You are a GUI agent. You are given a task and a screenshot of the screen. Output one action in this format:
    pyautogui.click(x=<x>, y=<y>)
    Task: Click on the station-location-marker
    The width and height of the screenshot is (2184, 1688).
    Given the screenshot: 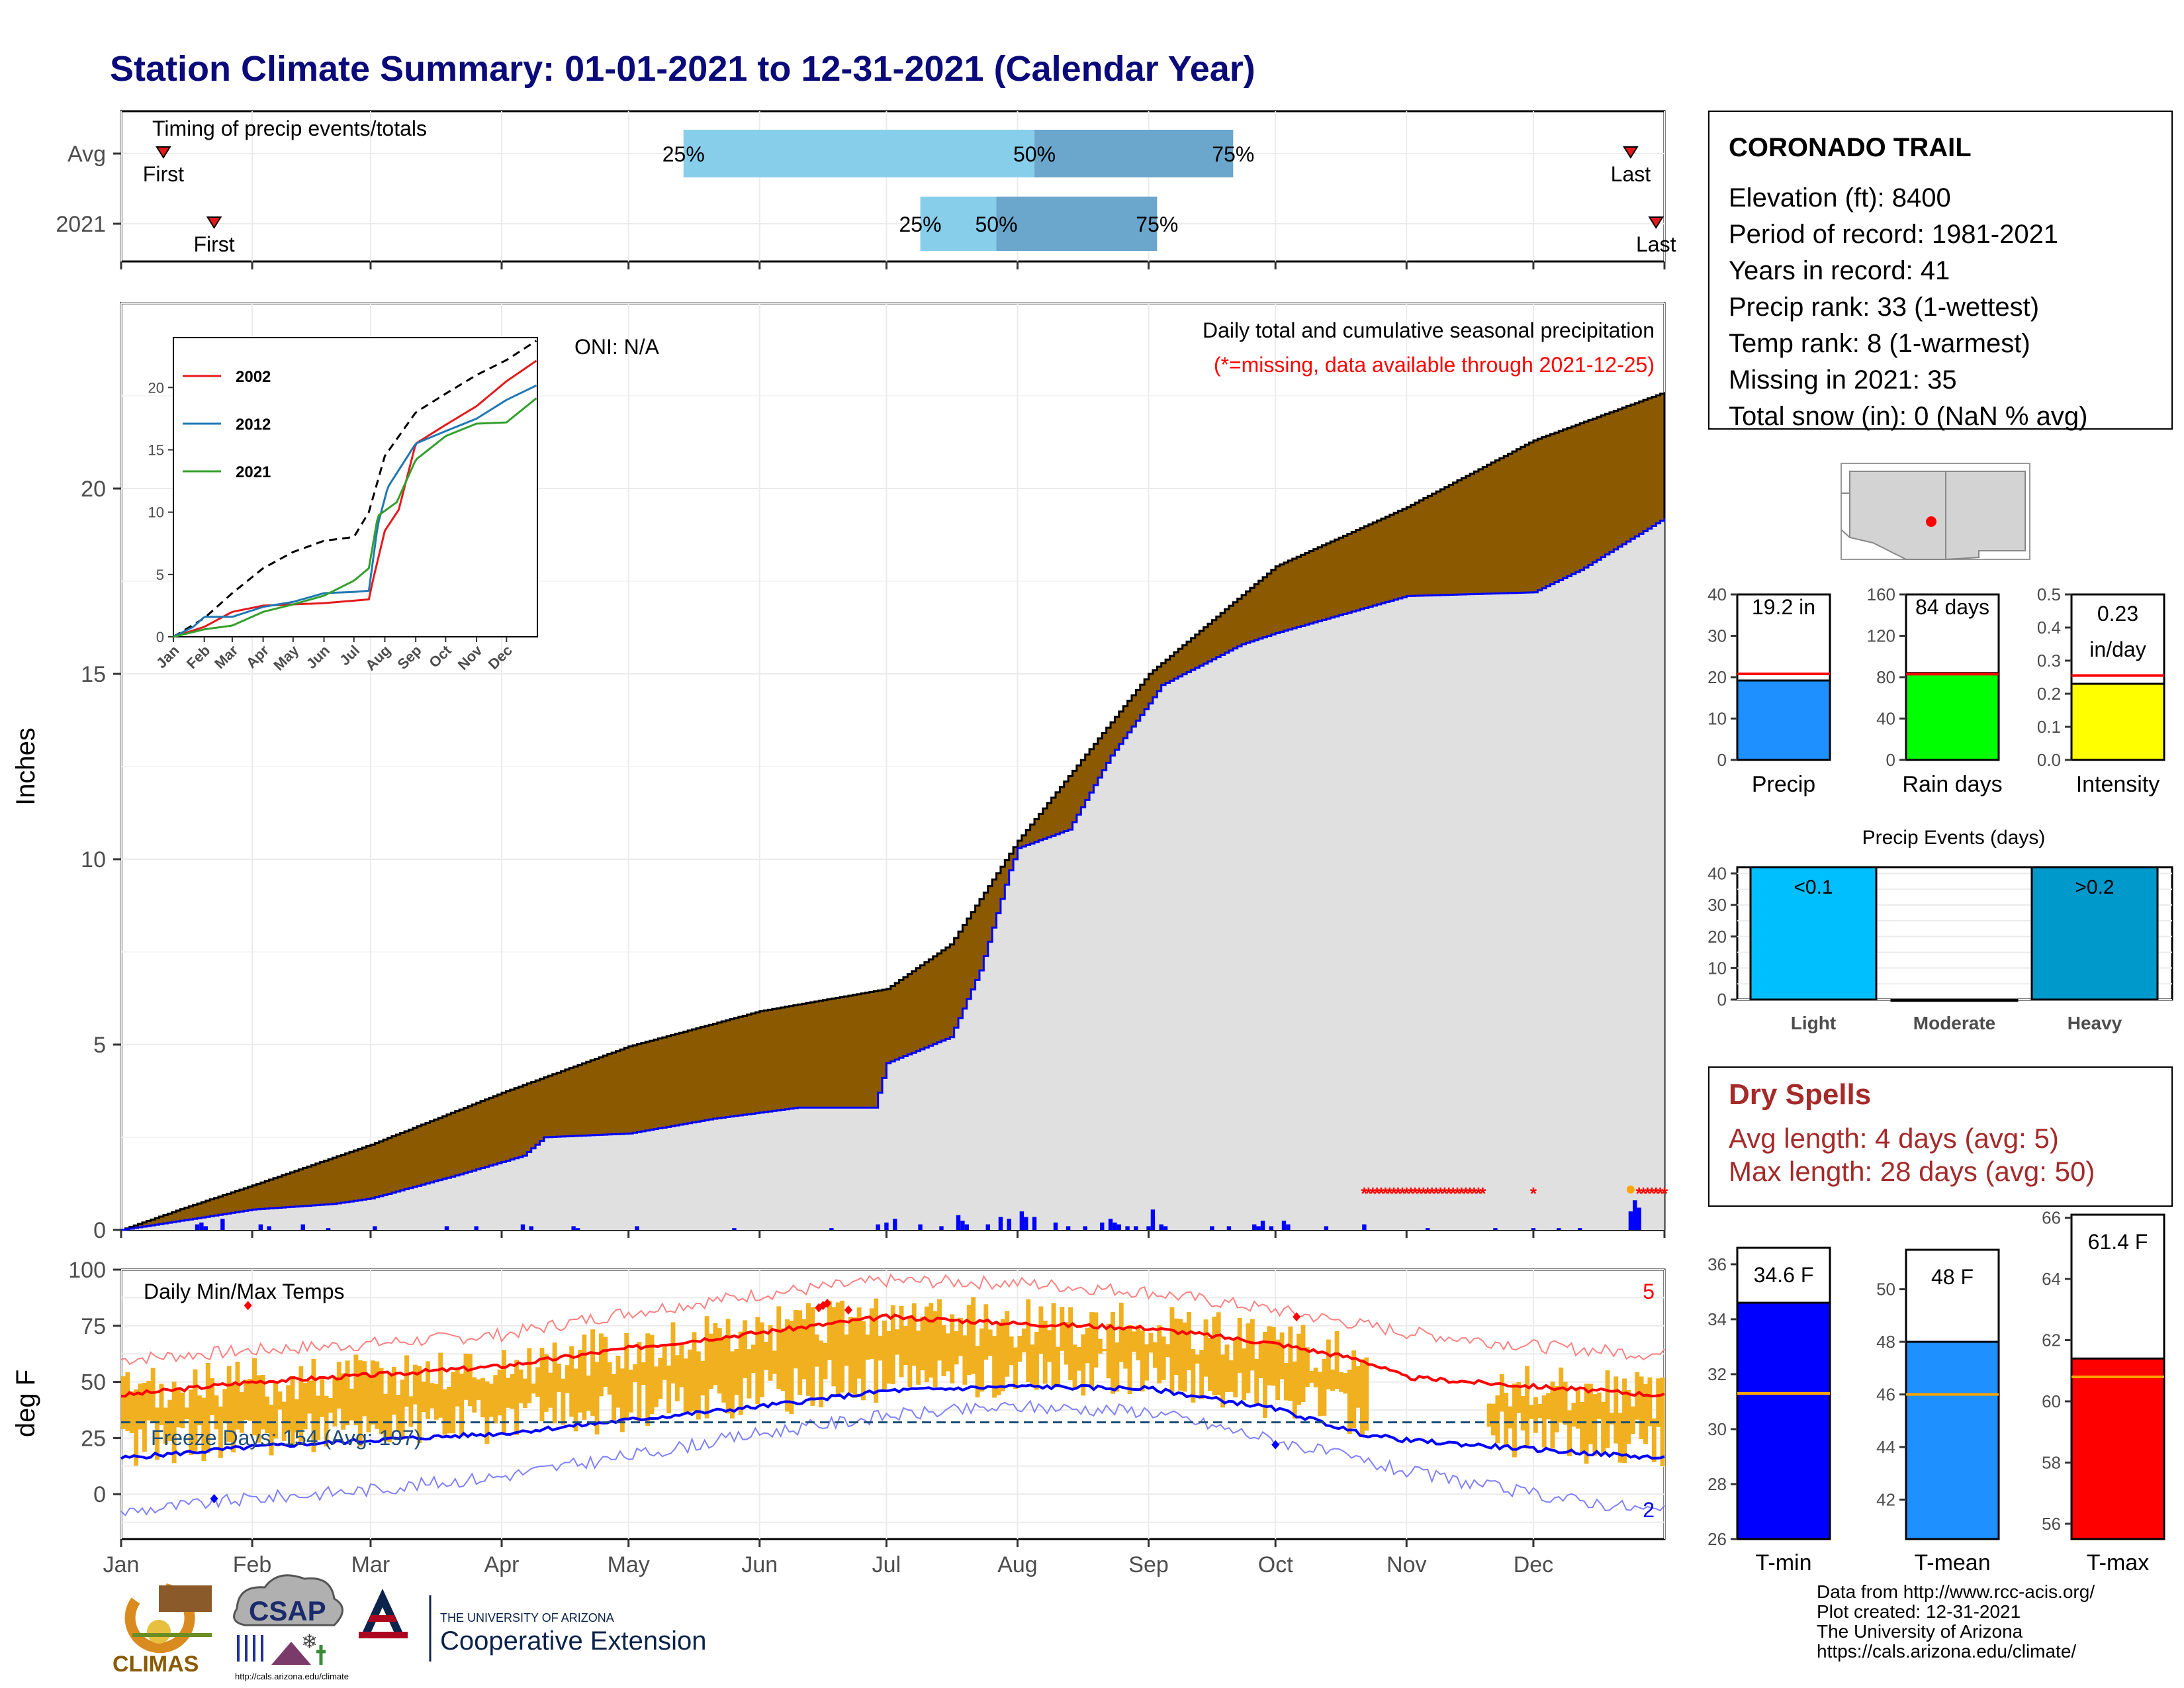 What is the action you would take?
    pyautogui.click(x=1931, y=521)
    